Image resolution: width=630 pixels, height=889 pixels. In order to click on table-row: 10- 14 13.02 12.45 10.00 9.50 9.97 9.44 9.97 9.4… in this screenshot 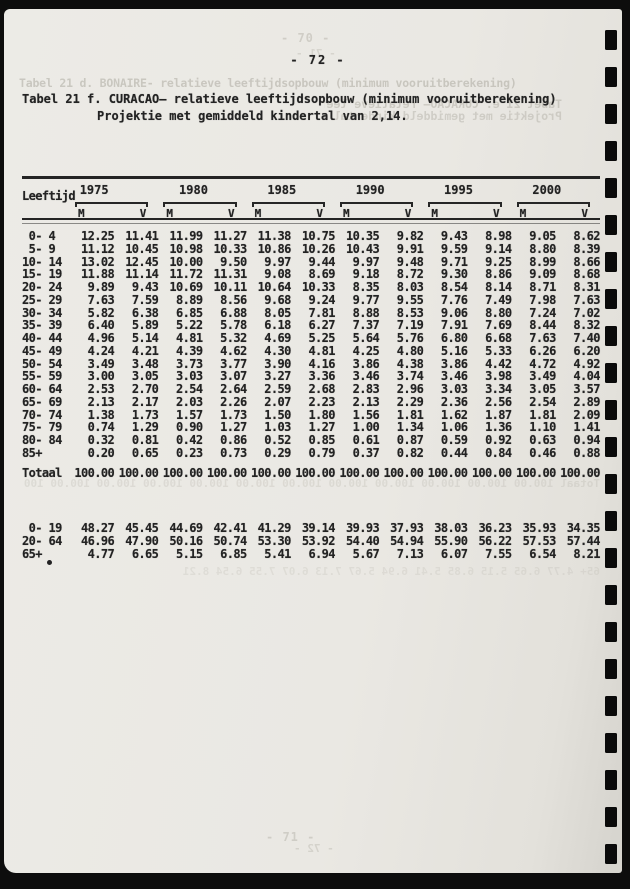, I will do `click(311, 261)`.